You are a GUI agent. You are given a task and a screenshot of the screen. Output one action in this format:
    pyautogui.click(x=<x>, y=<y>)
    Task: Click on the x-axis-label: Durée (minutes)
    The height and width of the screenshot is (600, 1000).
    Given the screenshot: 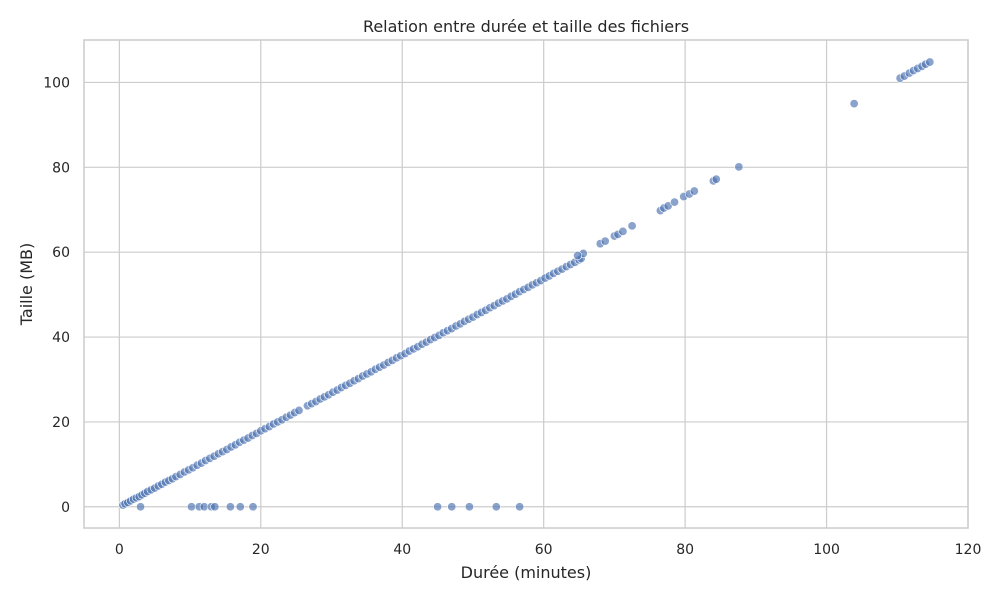 What is the action you would take?
    pyautogui.click(x=526, y=572)
    